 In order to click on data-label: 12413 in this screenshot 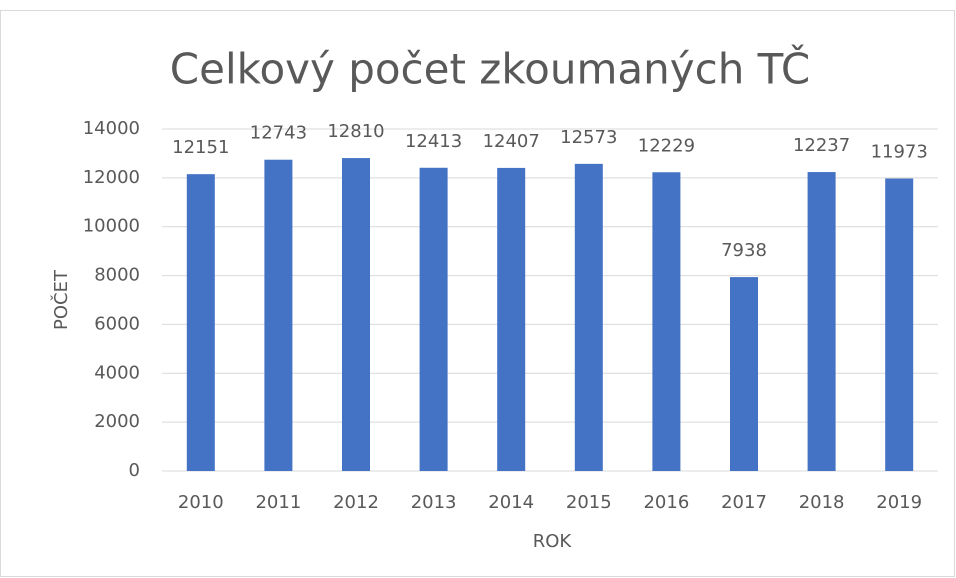, I will do `click(433, 141)`.